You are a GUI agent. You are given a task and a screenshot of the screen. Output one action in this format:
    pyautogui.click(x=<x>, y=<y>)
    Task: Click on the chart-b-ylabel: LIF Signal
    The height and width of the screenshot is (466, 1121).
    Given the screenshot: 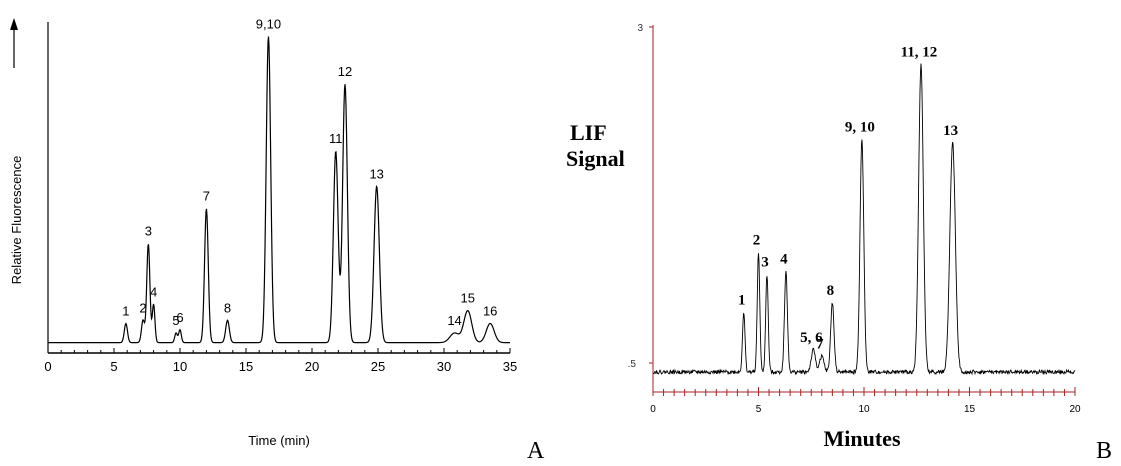 What is the action you would take?
    pyautogui.click(x=595, y=145)
    